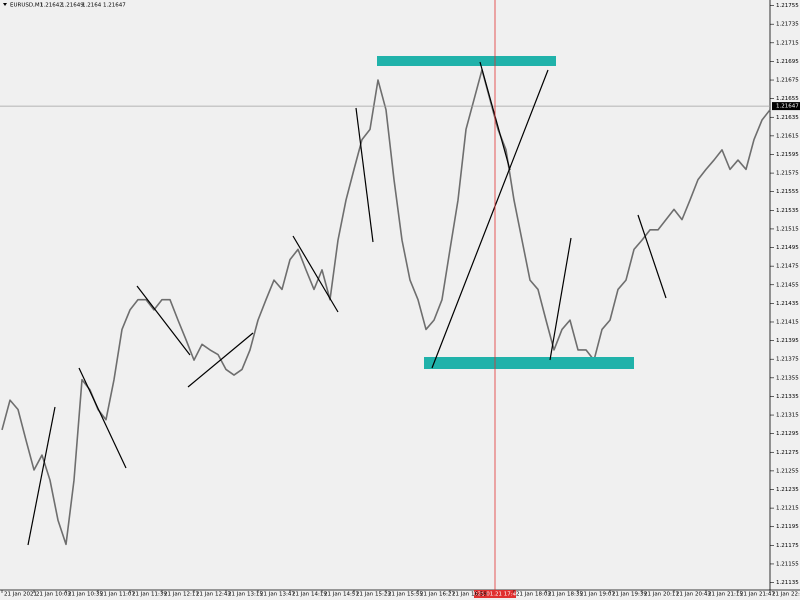 The height and width of the screenshot is (600, 800). Describe the element at coordinates (787, 155) in the screenshot. I see `y-tick-label: 1.21595` at that location.